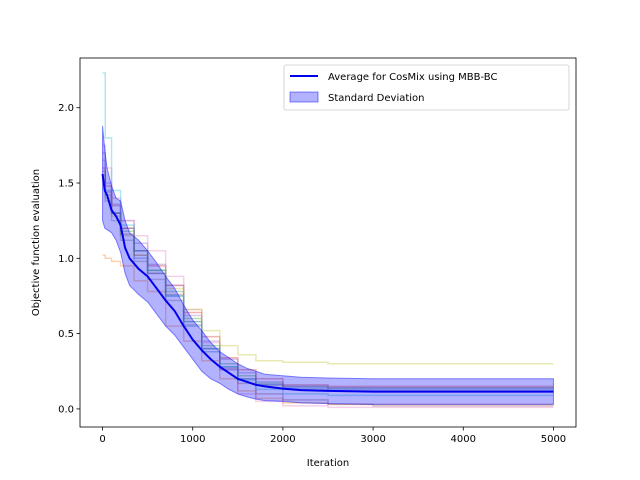 This screenshot has width=640, height=480. I want to click on legend-box, so click(426, 87).